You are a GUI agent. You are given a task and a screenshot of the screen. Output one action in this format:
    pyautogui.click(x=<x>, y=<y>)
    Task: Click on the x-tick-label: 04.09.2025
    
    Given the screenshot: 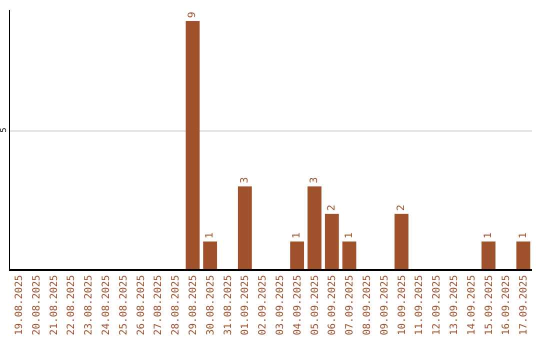 What is the action you would take?
    pyautogui.click(x=298, y=305)
    